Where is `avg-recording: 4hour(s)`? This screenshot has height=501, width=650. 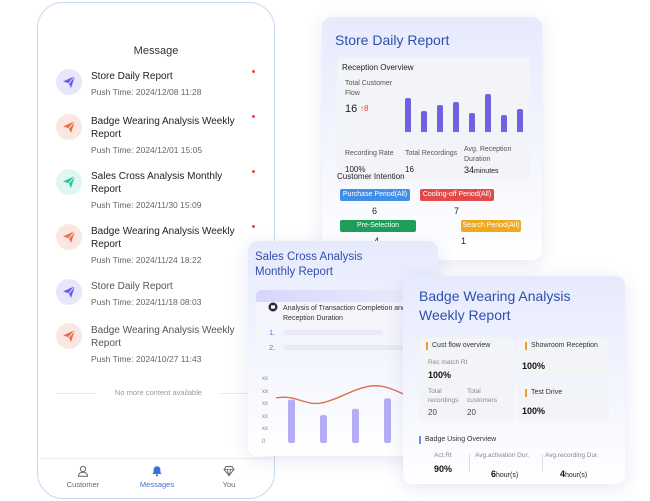 avg-recording: 4hour(s) is located at coordinates (573, 473).